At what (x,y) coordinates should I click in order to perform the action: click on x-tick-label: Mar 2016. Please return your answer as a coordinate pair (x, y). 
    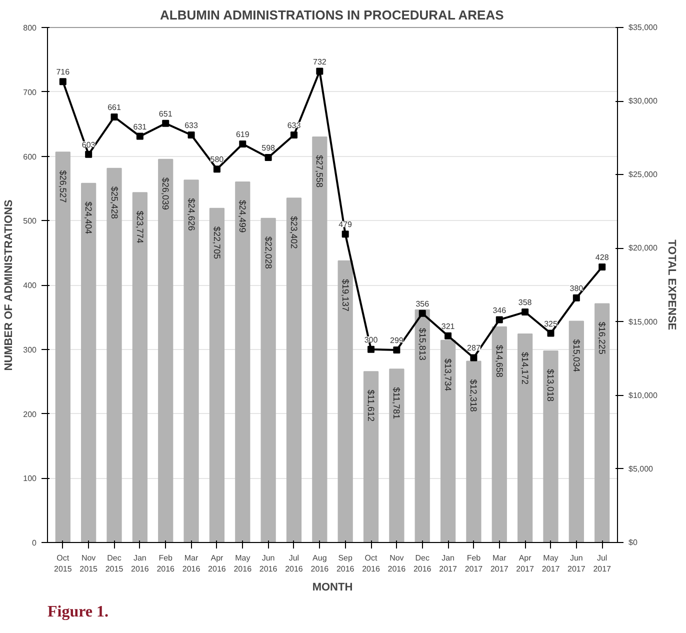
    Looking at the image, I should click on (191, 564).